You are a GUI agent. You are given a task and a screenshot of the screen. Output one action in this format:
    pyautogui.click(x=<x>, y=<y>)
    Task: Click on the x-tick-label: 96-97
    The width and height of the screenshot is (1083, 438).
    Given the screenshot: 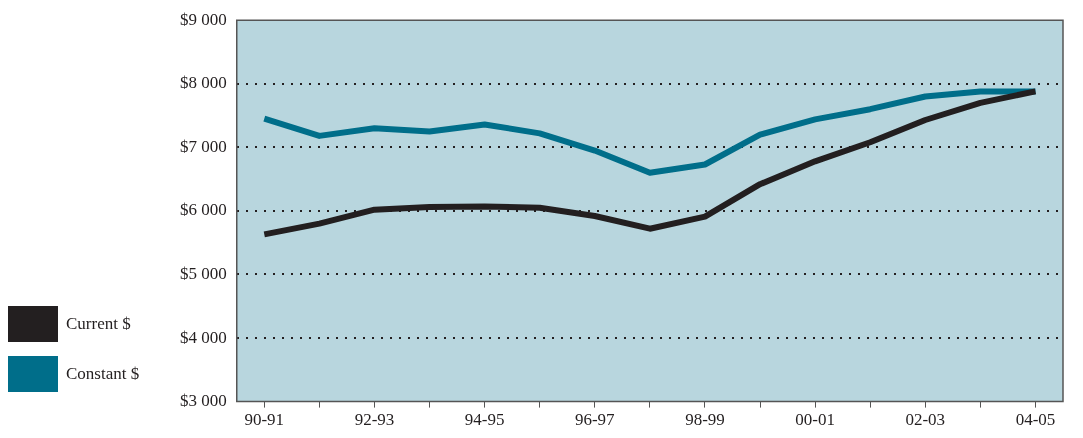 What is the action you would take?
    pyautogui.click(x=595, y=420)
    